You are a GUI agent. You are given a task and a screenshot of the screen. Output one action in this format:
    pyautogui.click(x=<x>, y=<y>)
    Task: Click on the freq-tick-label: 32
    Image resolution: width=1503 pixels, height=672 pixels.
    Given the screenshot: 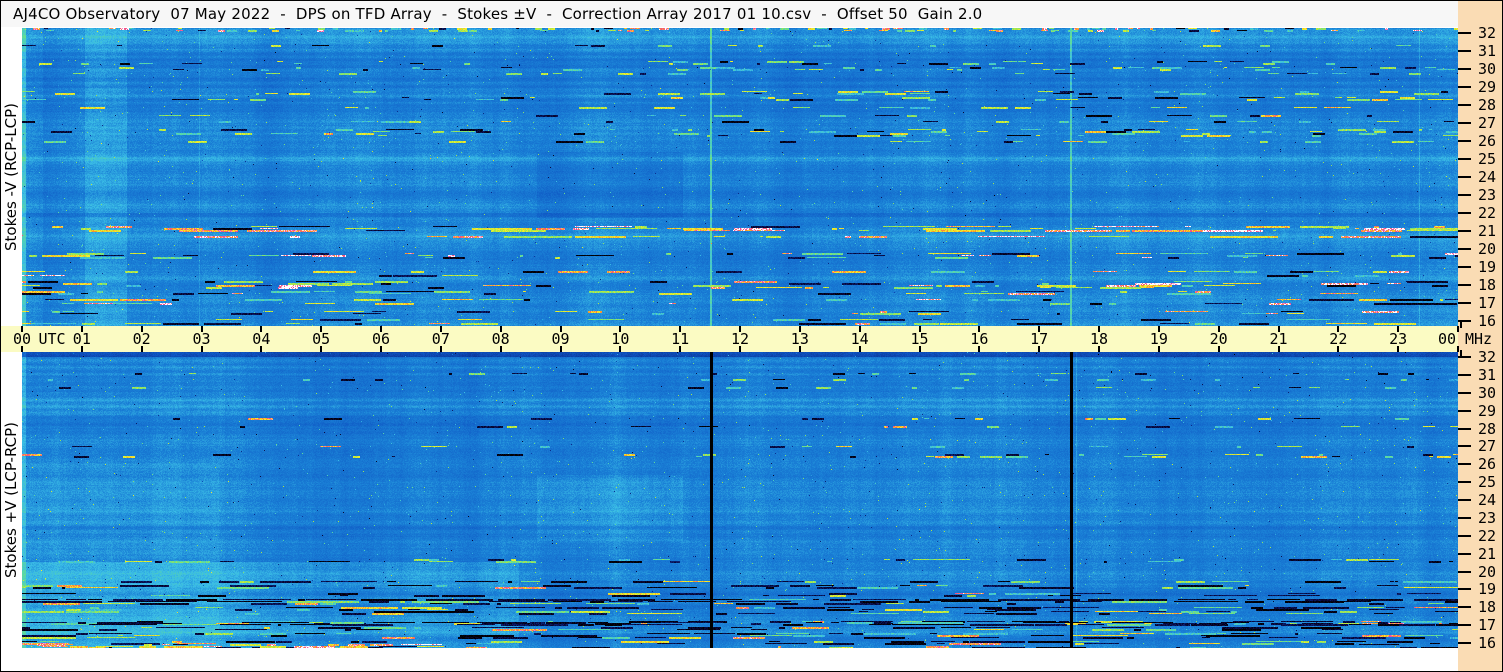 What is the action you would take?
    pyautogui.click(x=1487, y=357)
    